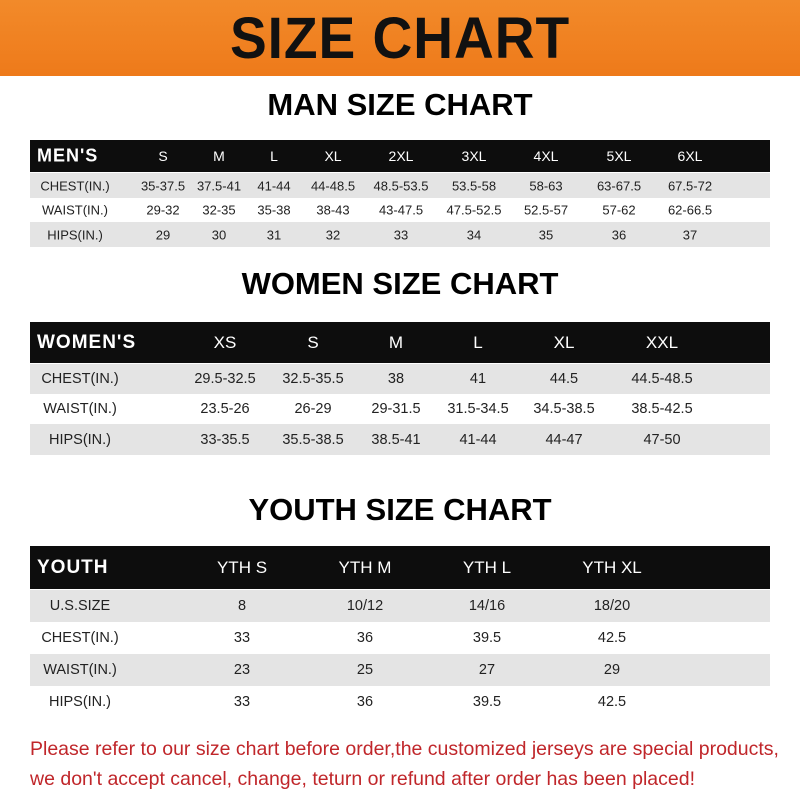  Describe the element at coordinates (478, 439) in the screenshot. I see `table-cell: 41-44` at that location.